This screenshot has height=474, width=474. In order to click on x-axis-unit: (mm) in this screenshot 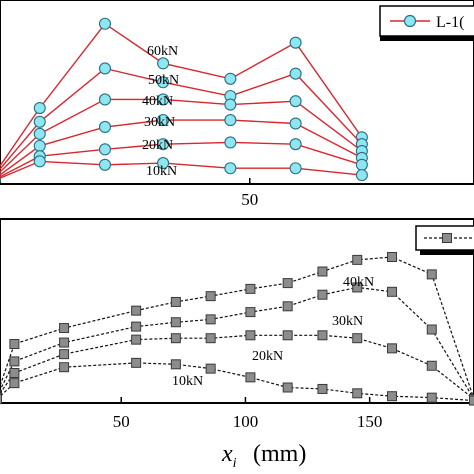, I will do `click(279, 454)`.